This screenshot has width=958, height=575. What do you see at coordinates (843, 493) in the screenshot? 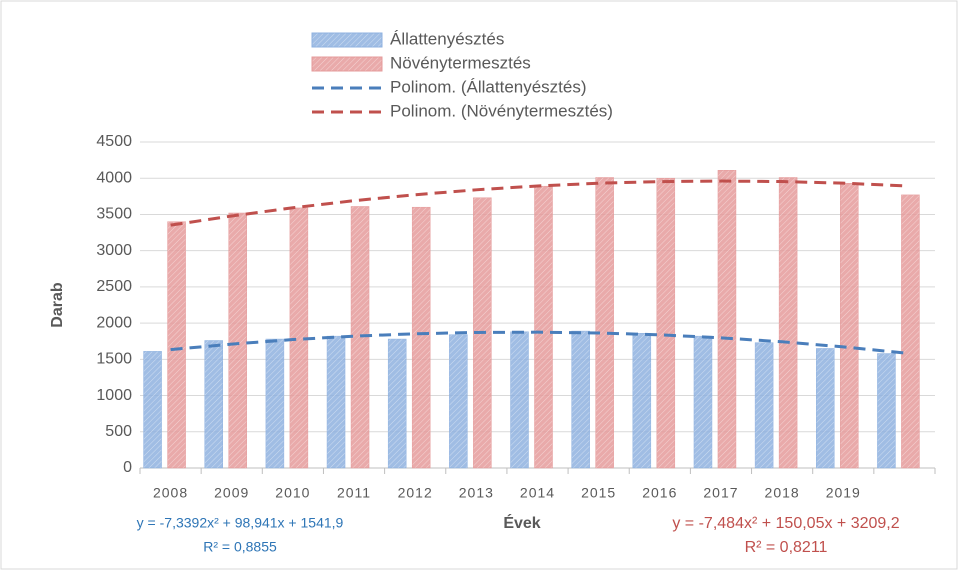
I see `x-tick-label: 2019` at bounding box center [843, 493].